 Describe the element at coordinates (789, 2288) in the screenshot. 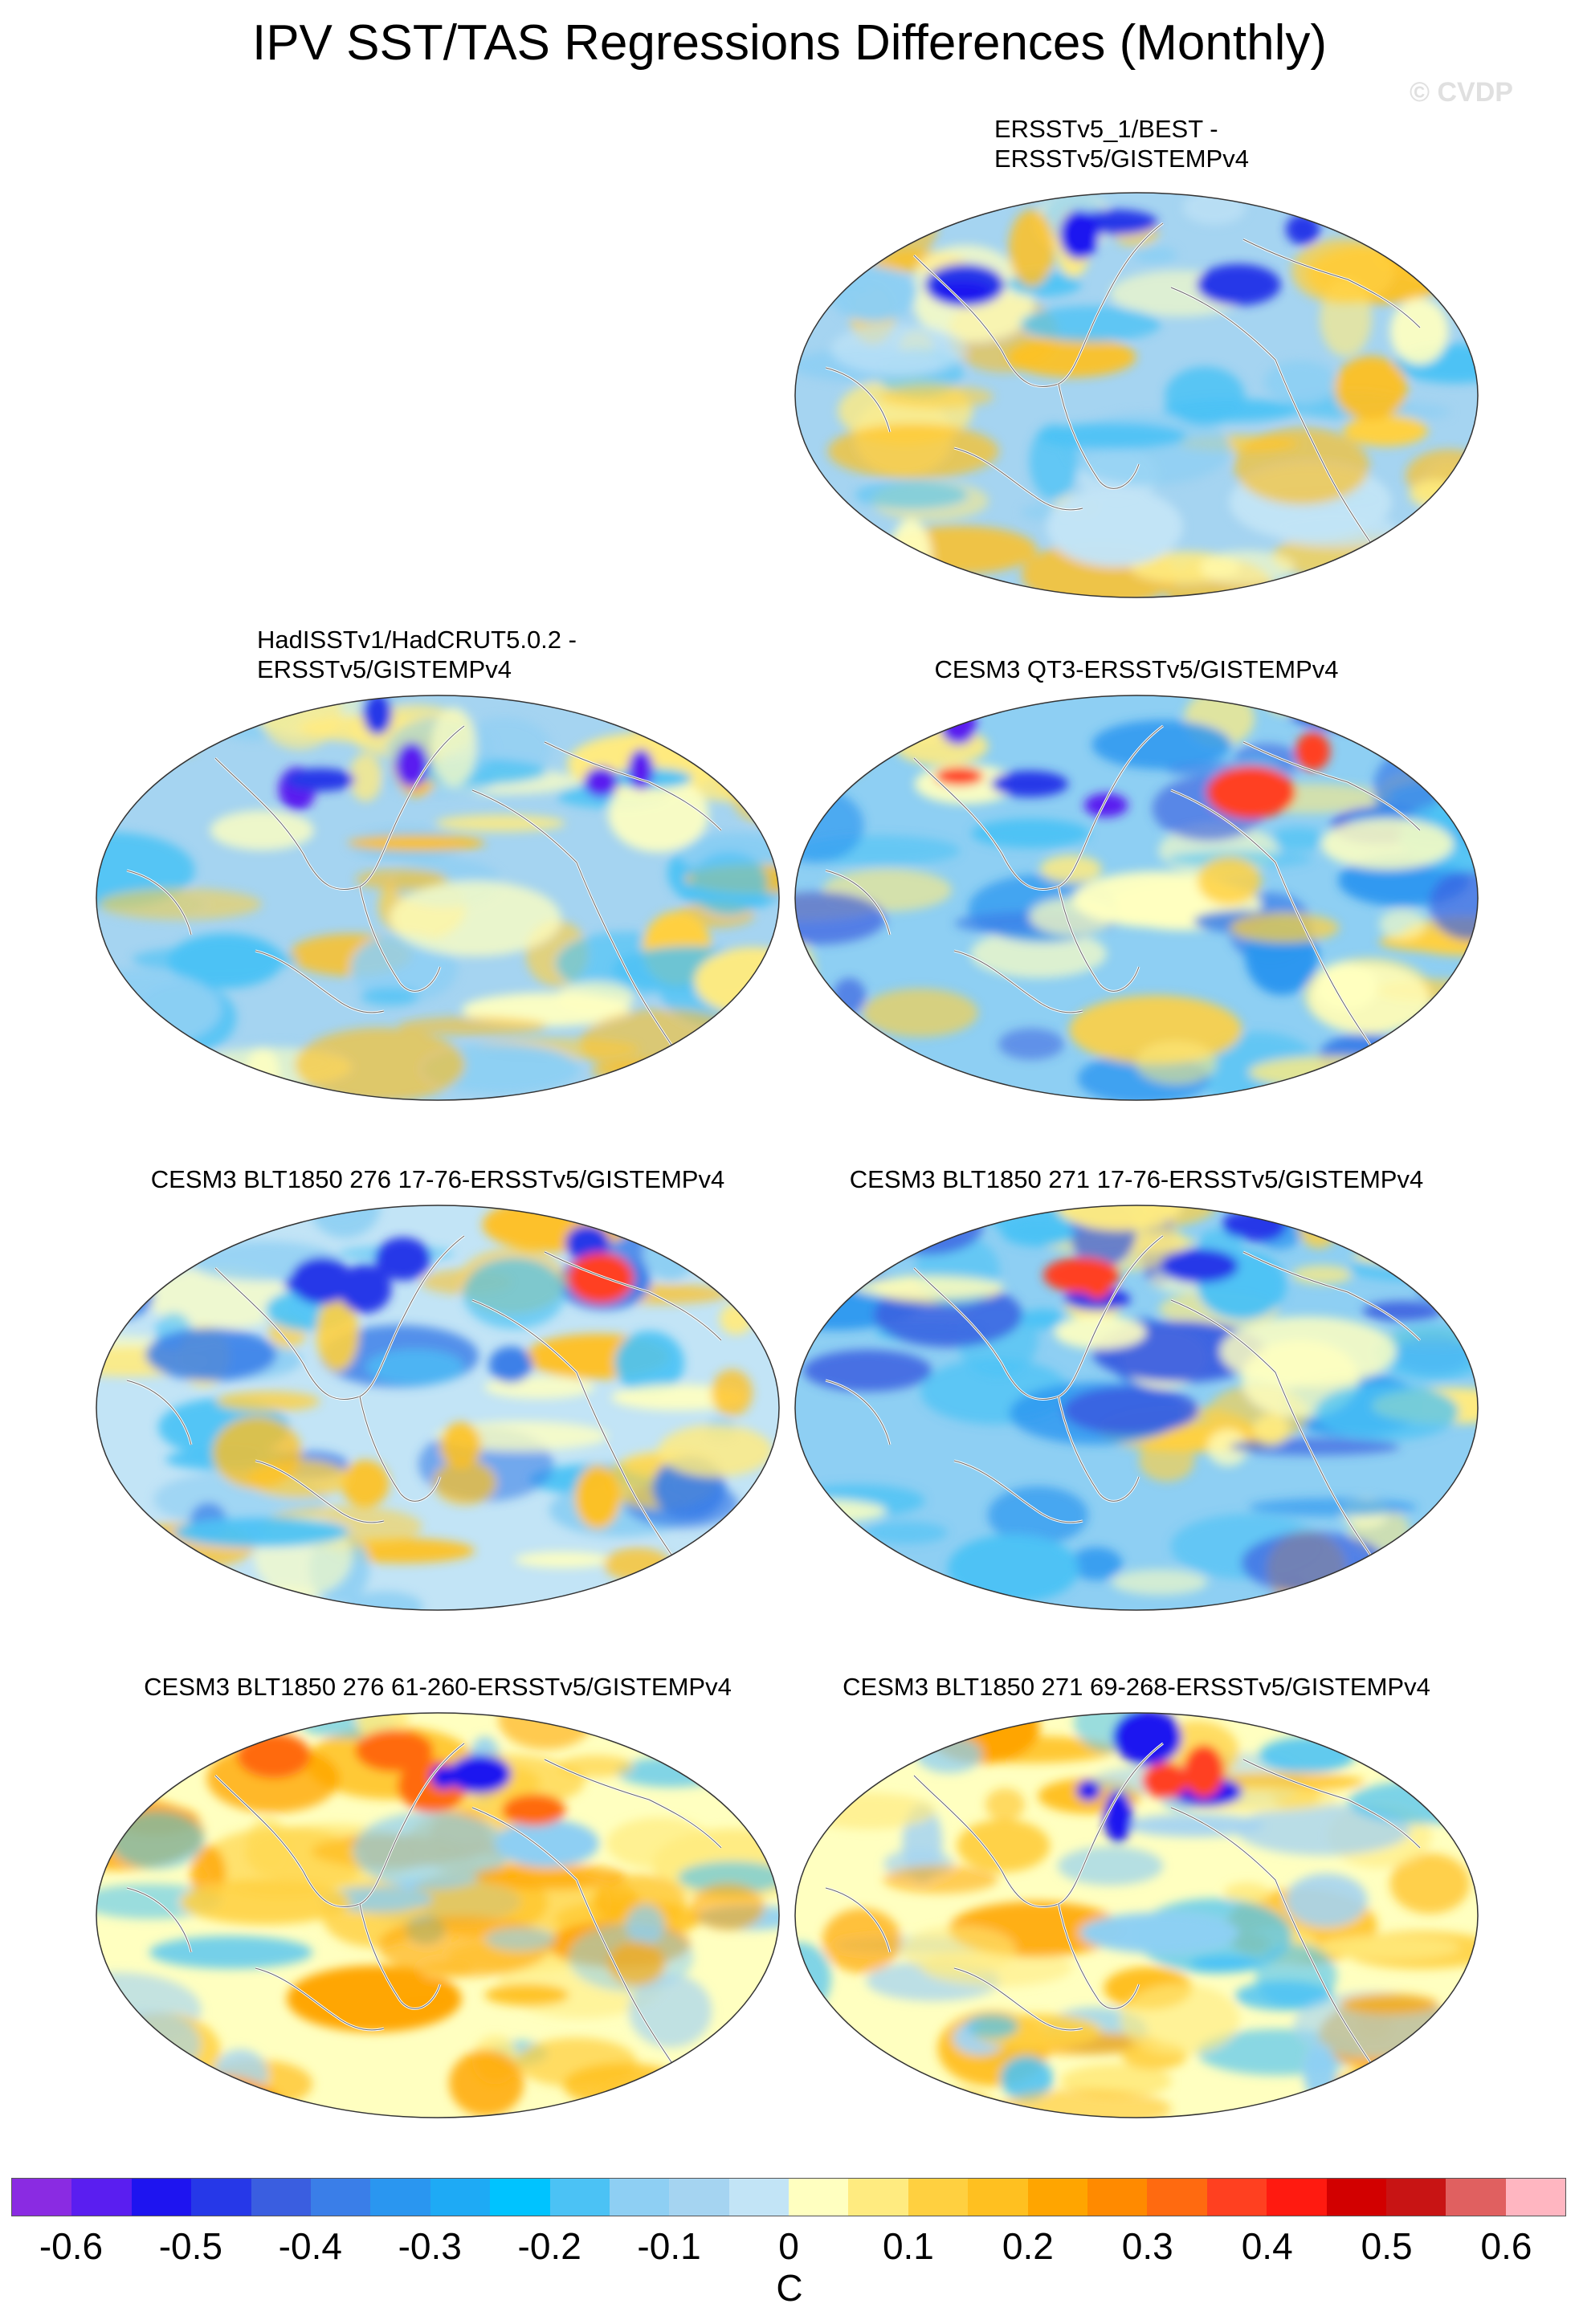

I see `colorbar-units: C` at that location.